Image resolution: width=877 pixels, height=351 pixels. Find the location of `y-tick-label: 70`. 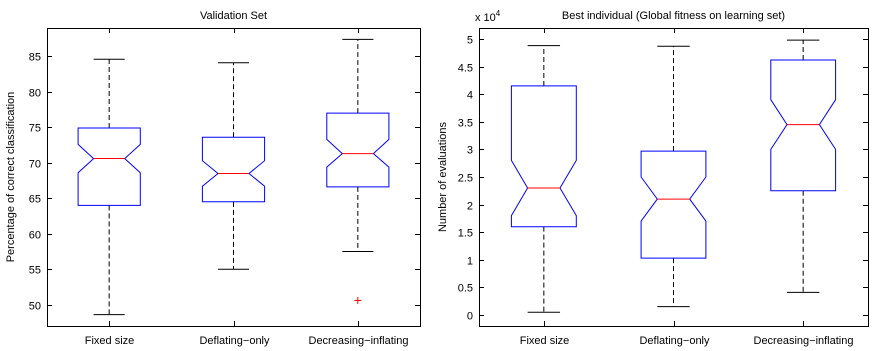

y-tick-label: 70 is located at coordinates (35, 165).